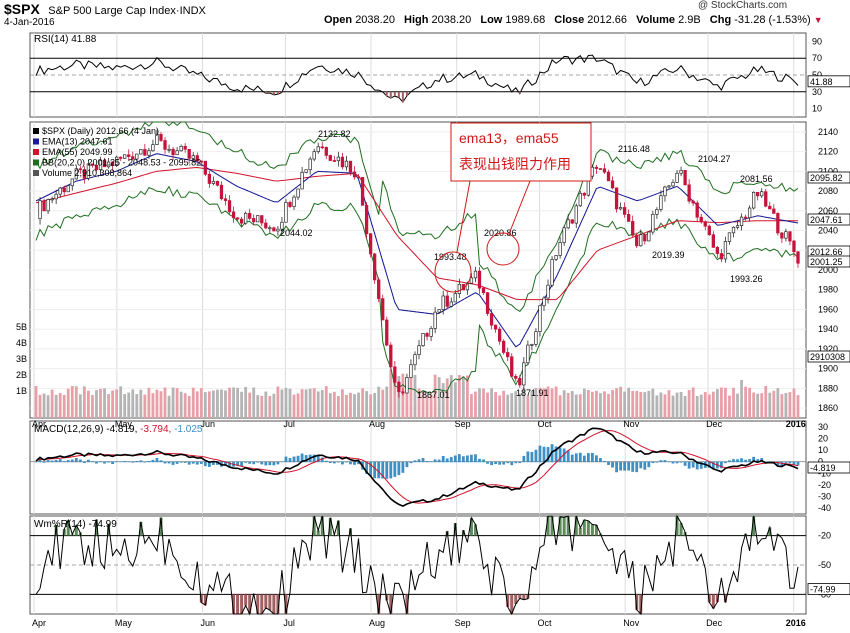 The image size is (850, 633). Describe the element at coordinates (743, 5) in the screenshot. I see `stockcharts-watermark: @ StockCharts.com` at that location.